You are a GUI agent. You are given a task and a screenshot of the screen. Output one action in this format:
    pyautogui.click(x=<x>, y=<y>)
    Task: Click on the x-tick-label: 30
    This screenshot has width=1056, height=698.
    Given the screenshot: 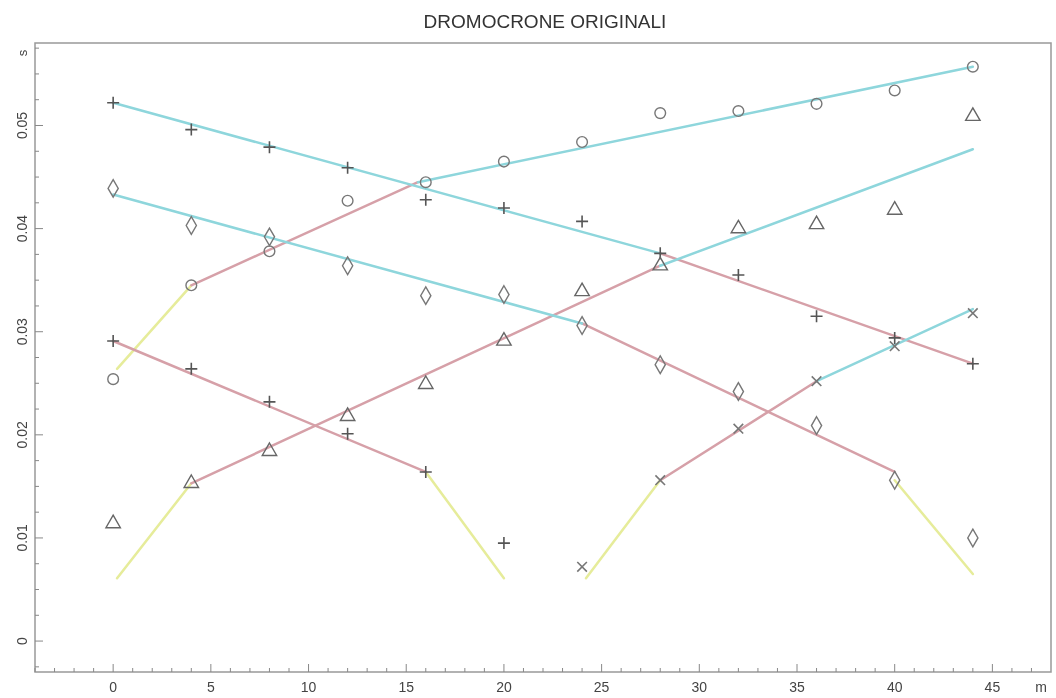 What is the action you would take?
    pyautogui.click(x=699, y=687)
    